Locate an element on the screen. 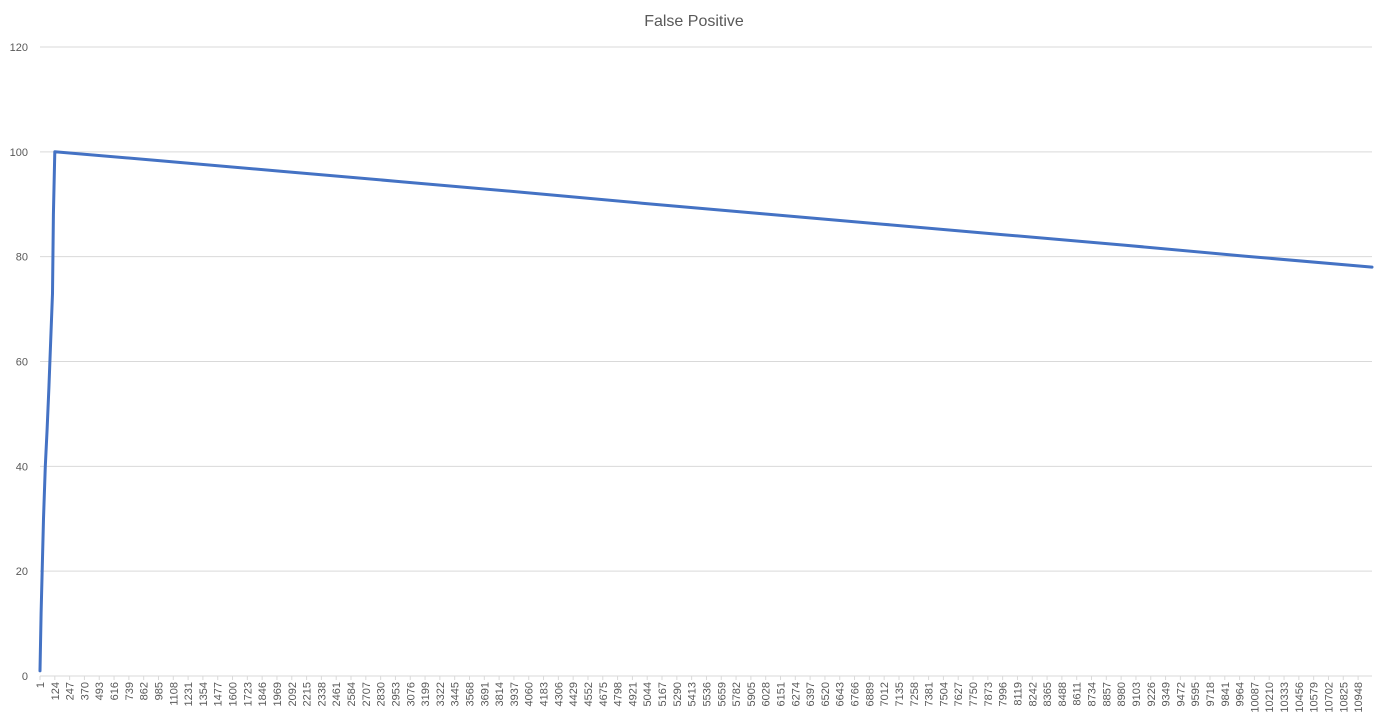  x-tick-label: 8365 is located at coordinates (1048, 694).